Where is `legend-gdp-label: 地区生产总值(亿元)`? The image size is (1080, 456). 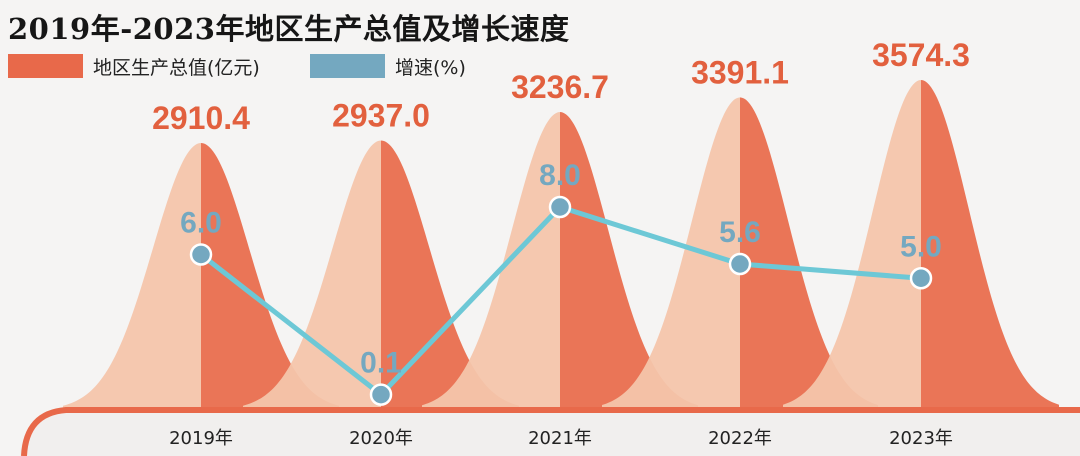 legend-gdp-label: 地区生产总值(亿元) is located at coordinates (176, 67).